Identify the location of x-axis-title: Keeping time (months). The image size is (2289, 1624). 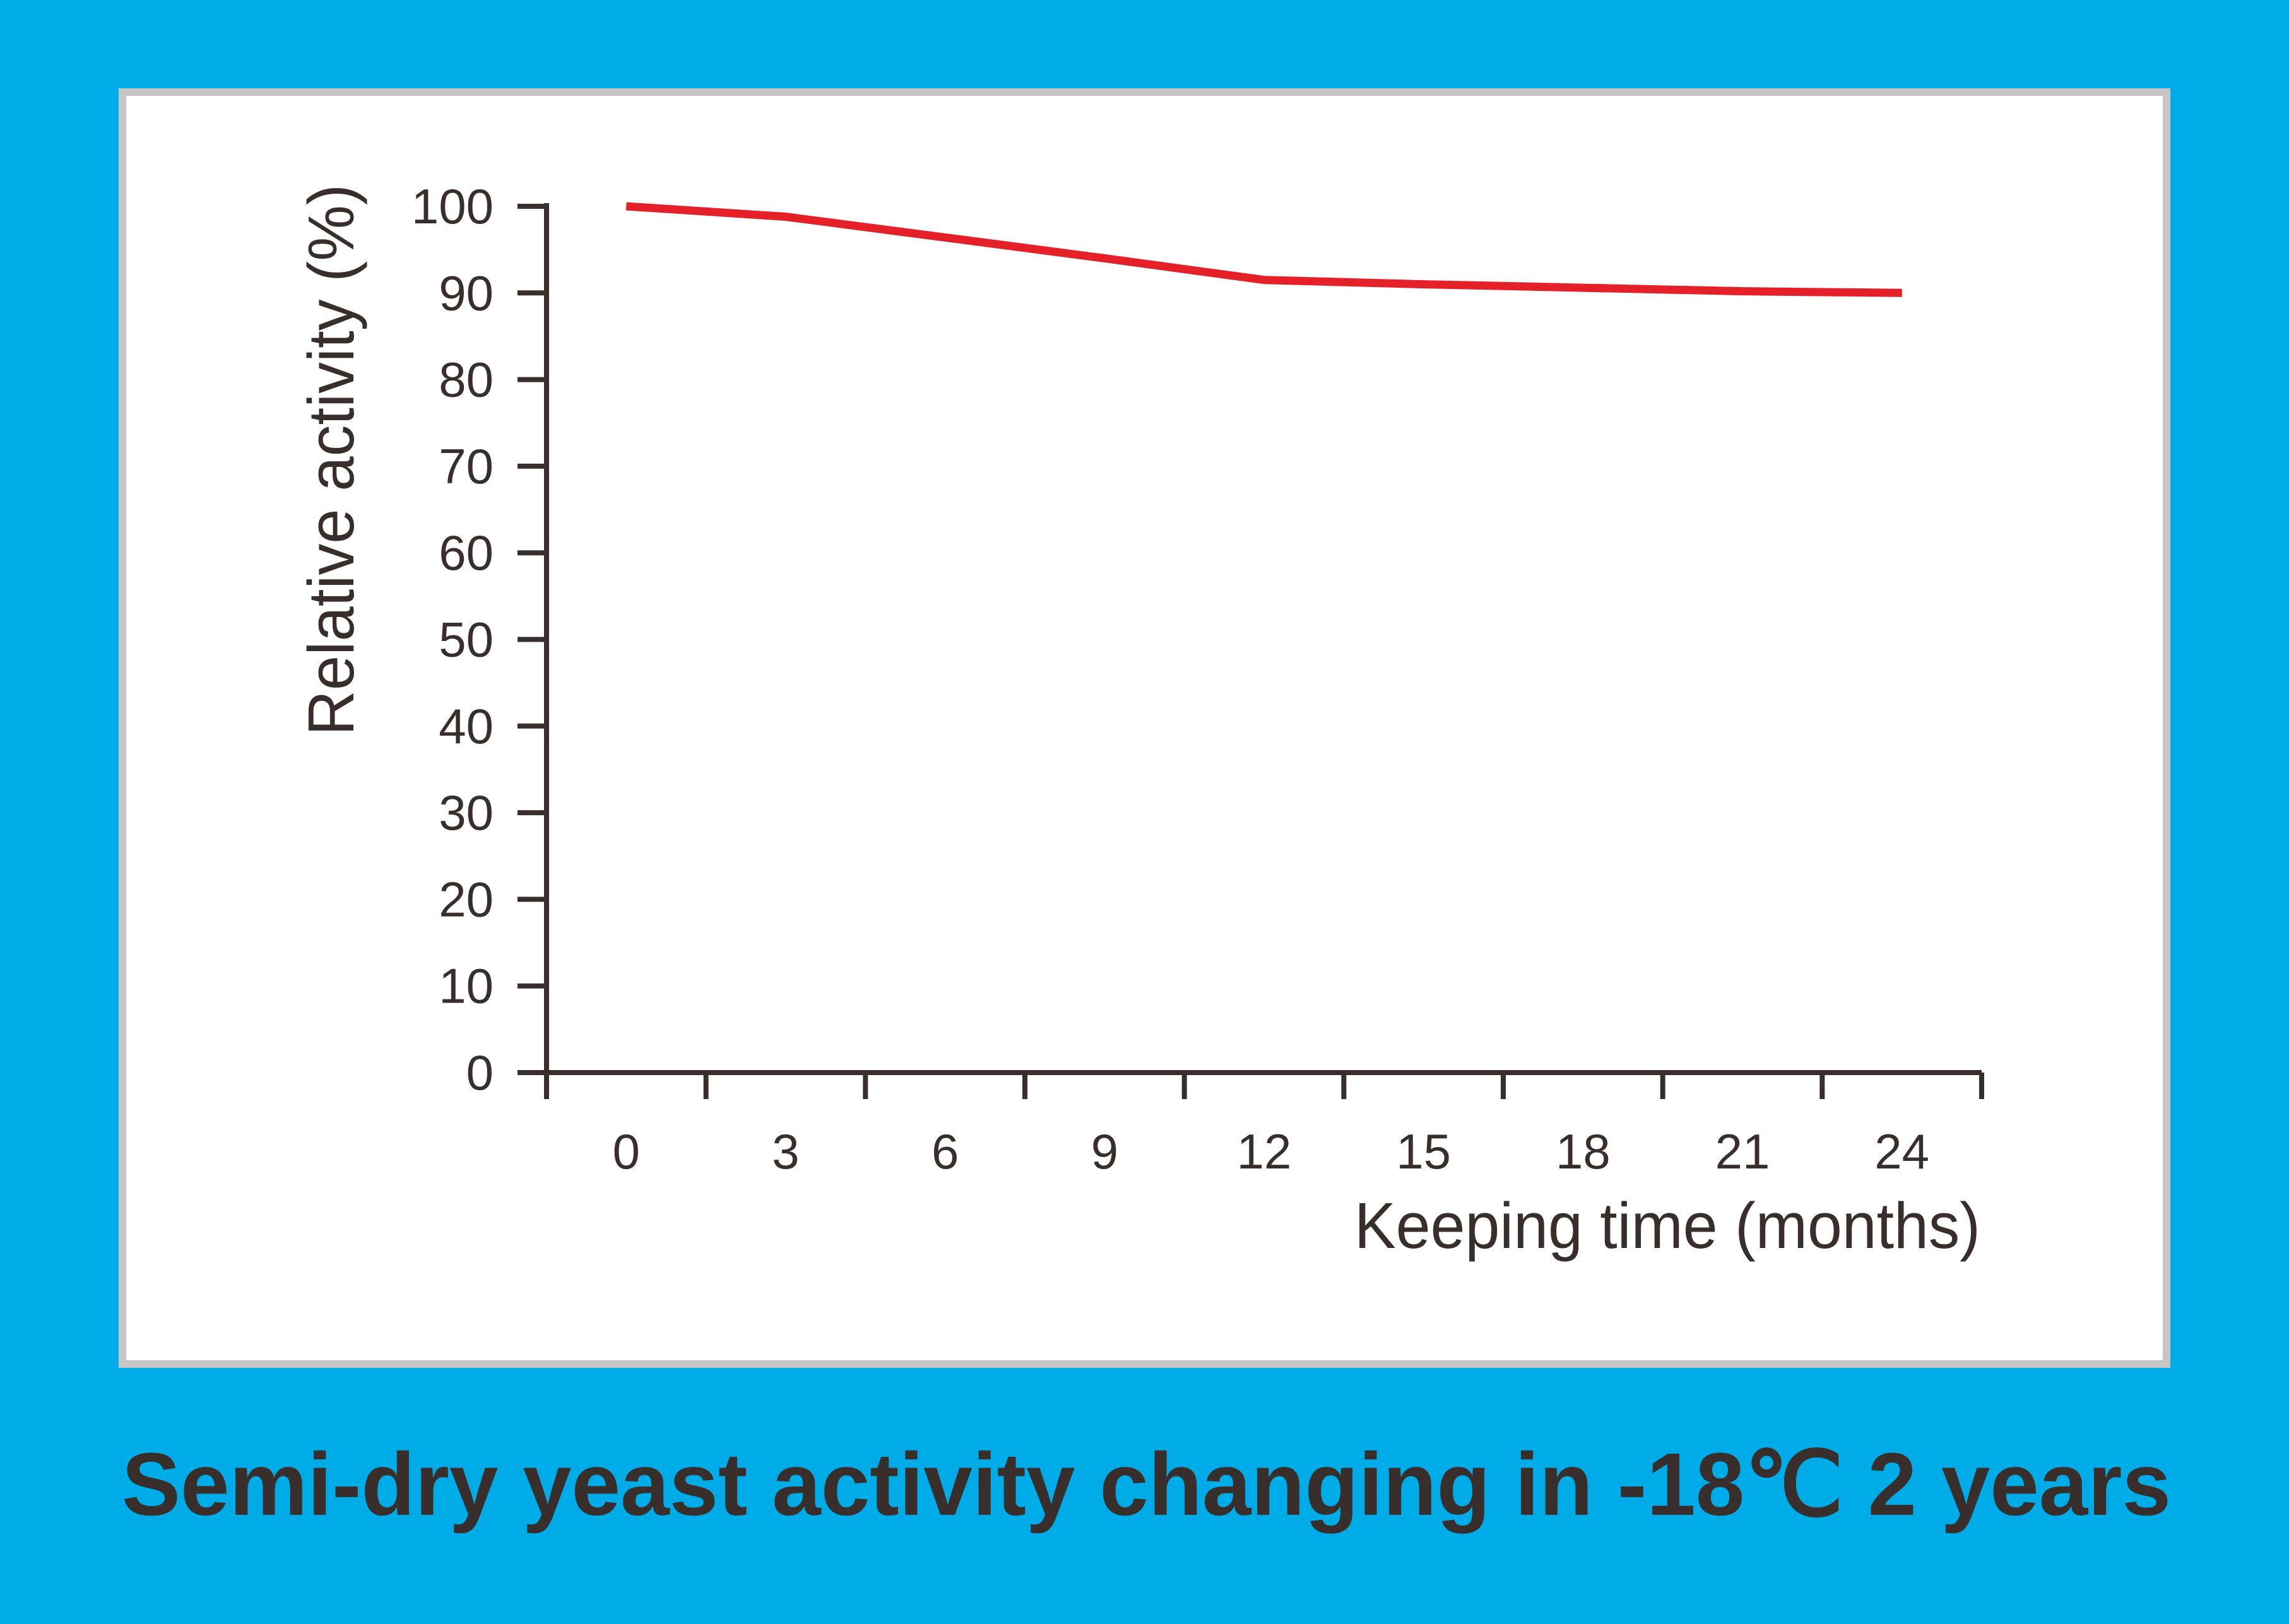
(1667, 1225).